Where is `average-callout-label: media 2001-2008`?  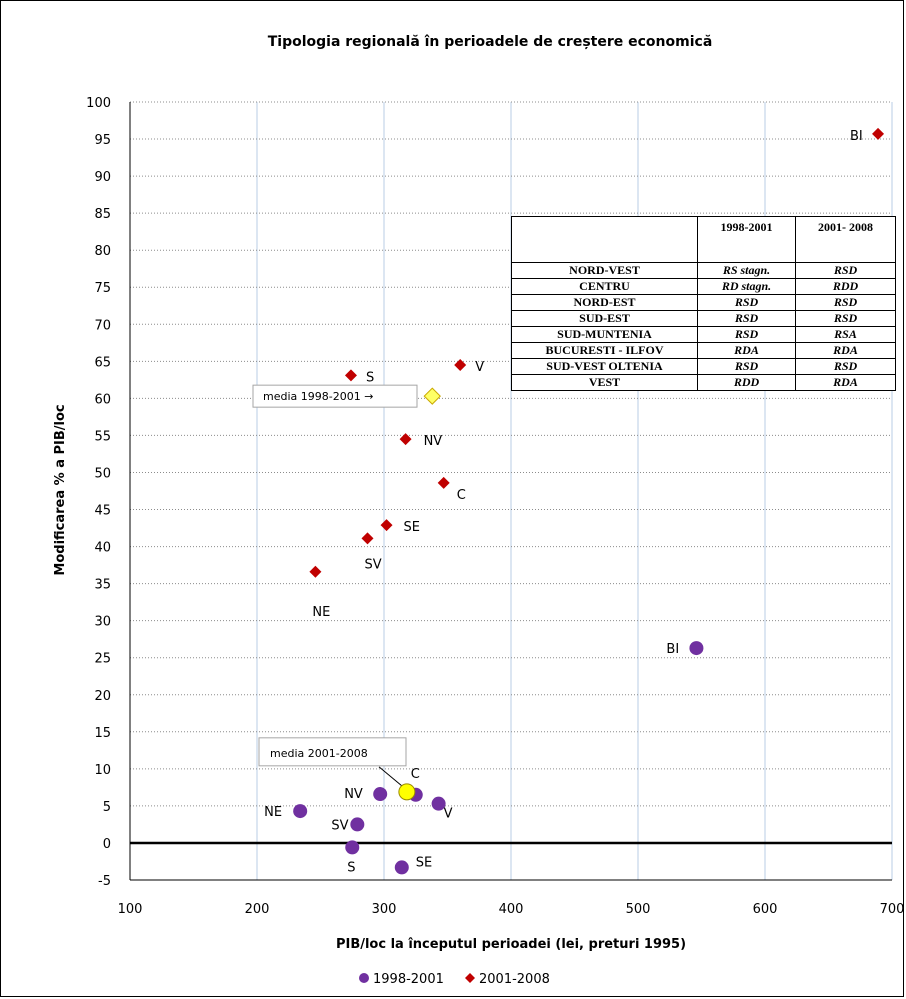 average-callout-label: media 2001-2008 is located at coordinates (319, 753).